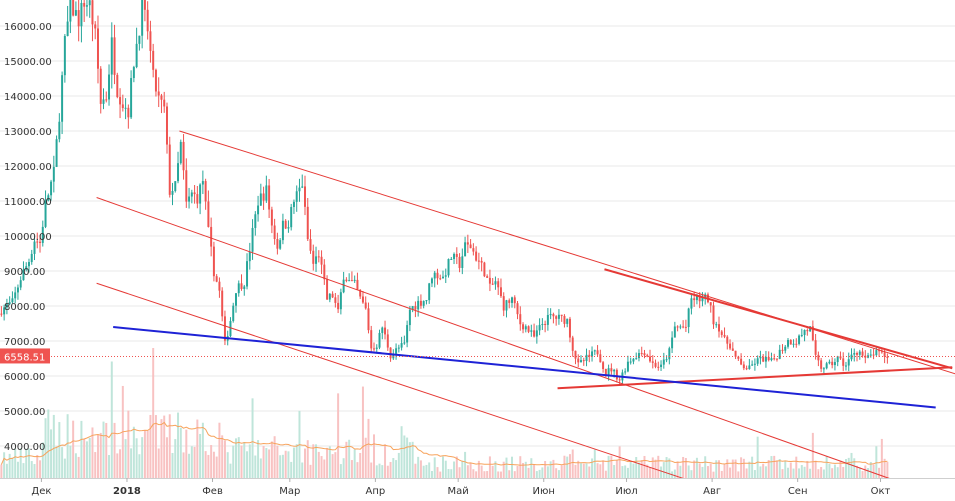  Describe the element at coordinates (798, 491) in the screenshot. I see `x-tick-label: Сен` at that location.